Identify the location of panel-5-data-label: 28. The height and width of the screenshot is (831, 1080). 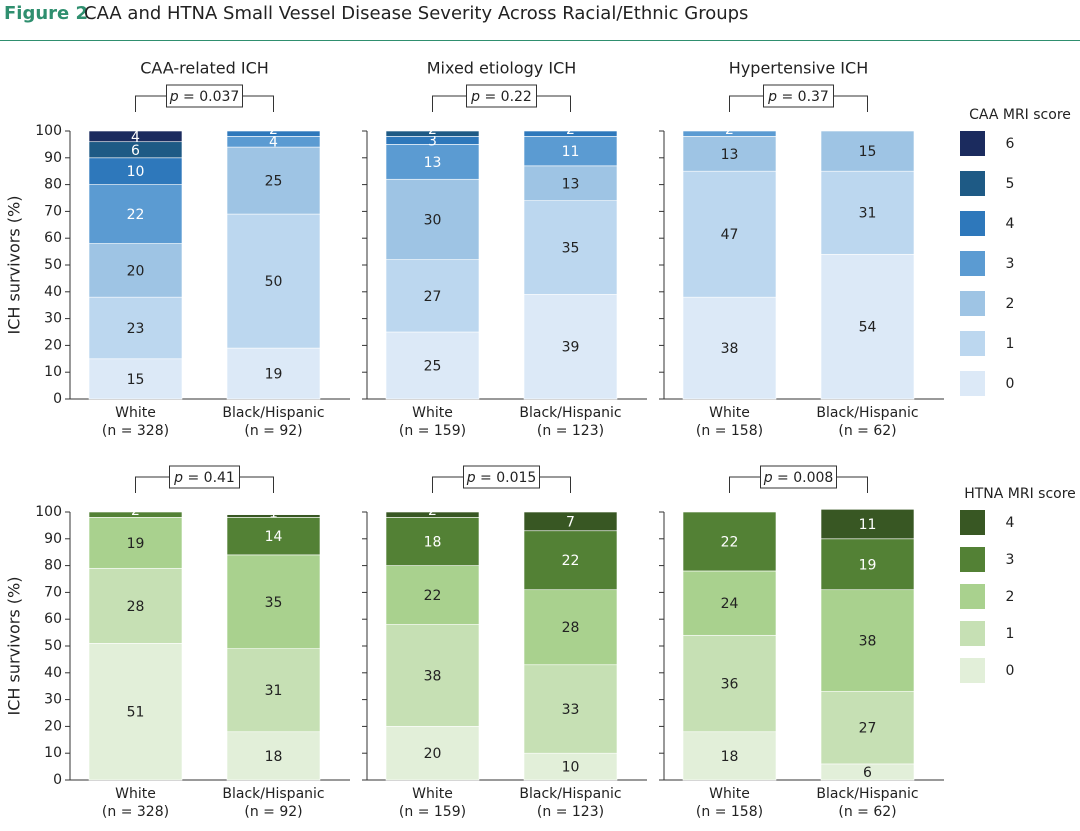
(571, 628).